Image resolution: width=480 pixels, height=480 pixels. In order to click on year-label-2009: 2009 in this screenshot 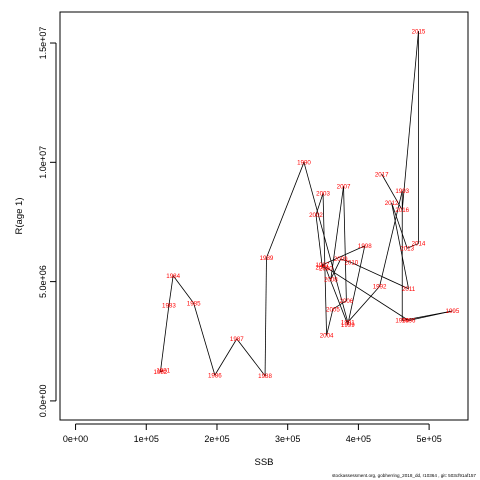, I will do `click(341, 259)`.